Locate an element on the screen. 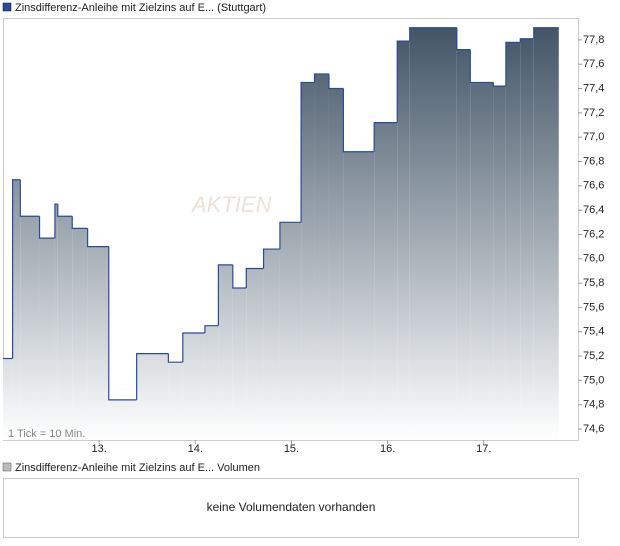  y-tick-label: 75,8 is located at coordinates (593, 283).